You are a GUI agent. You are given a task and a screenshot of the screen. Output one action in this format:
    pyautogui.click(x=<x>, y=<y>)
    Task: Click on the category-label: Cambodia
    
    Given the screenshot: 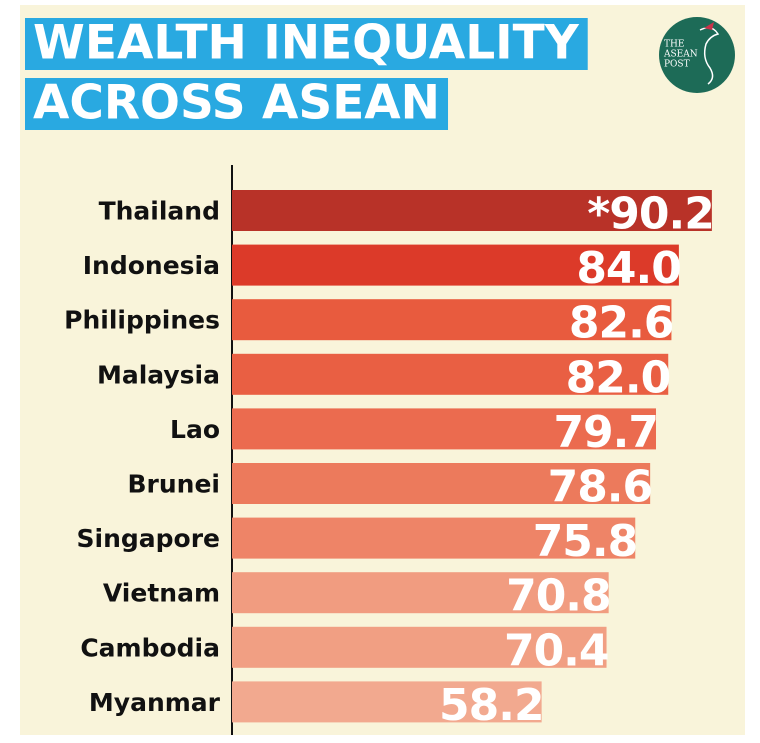 What is the action you would take?
    pyautogui.click(x=150, y=647)
    